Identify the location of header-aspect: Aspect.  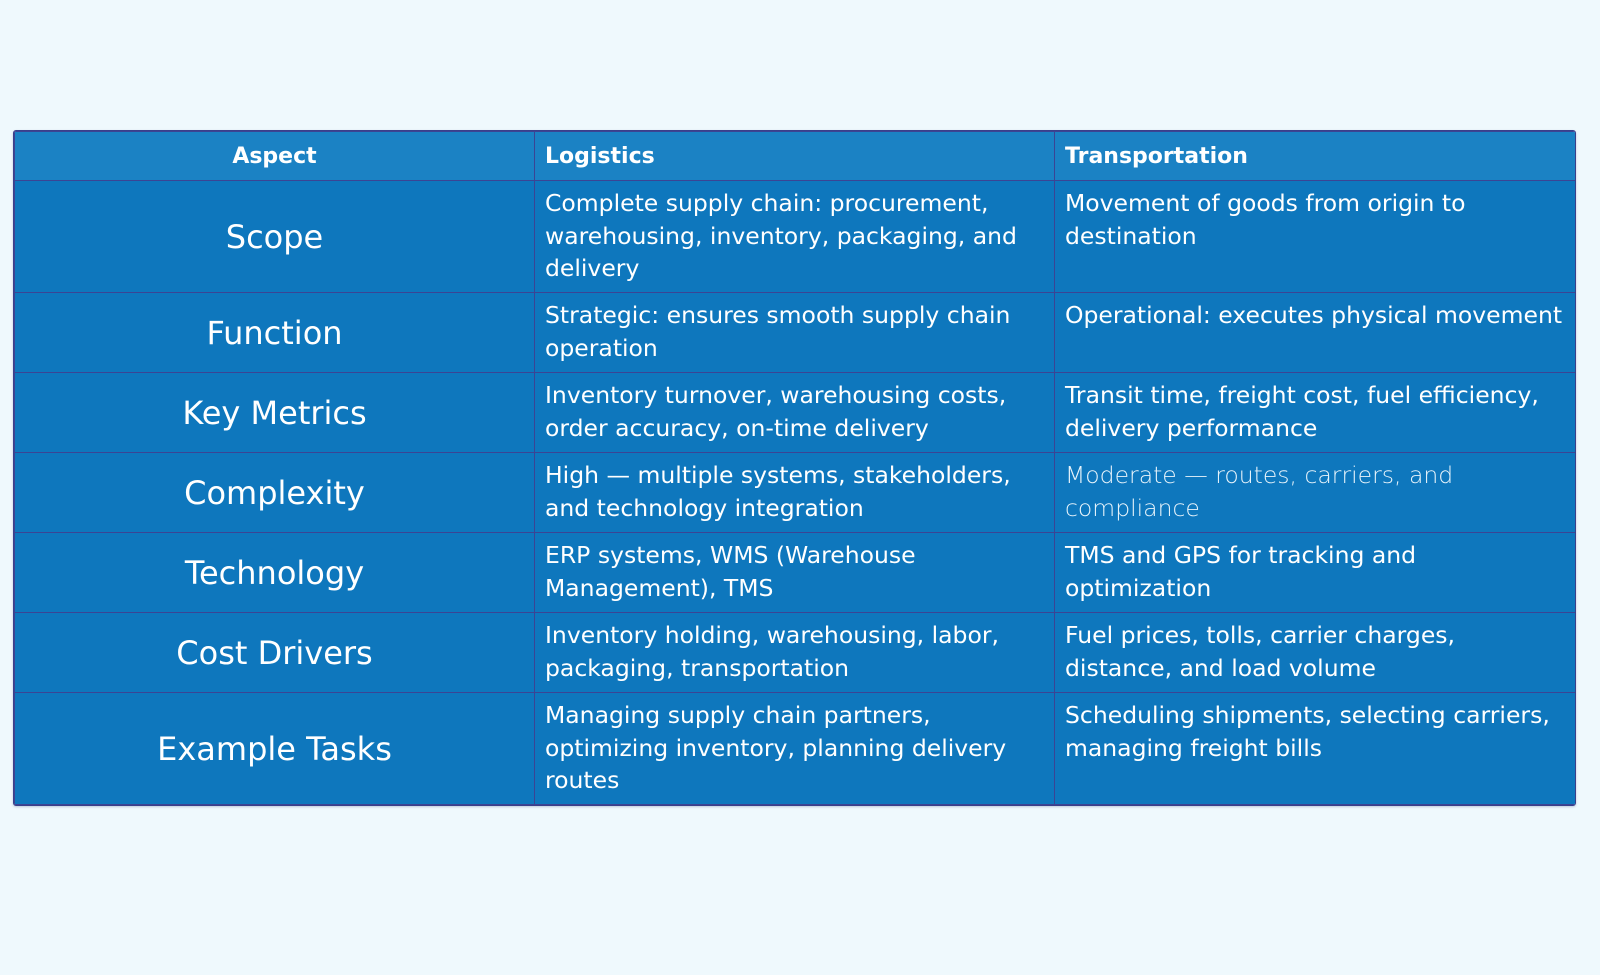
(274, 156).